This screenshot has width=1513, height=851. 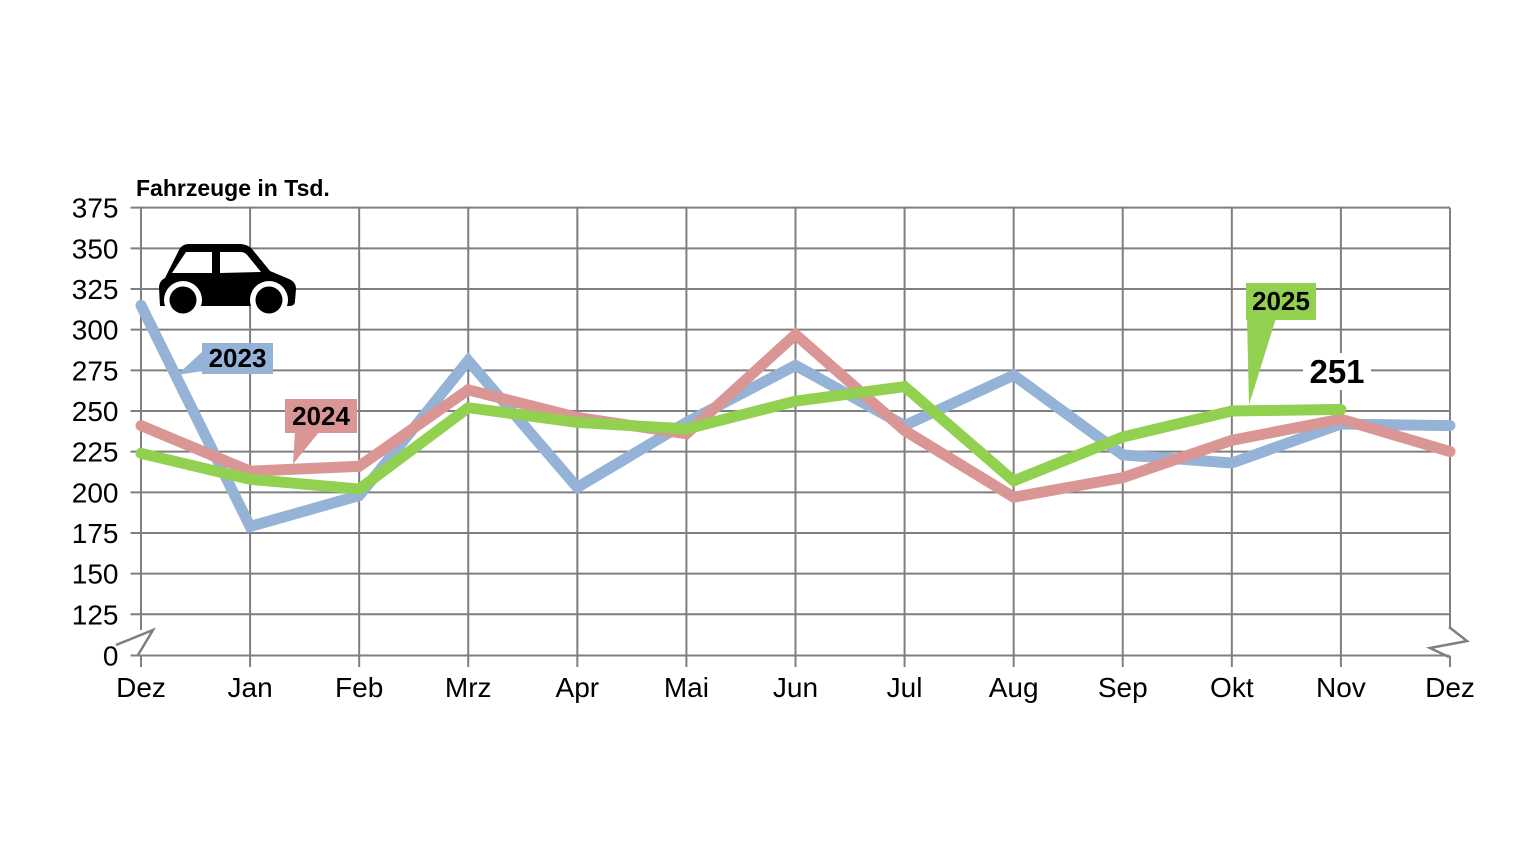 What do you see at coordinates (1337, 371) in the screenshot?
I see `endpoint-value-label: 251` at bounding box center [1337, 371].